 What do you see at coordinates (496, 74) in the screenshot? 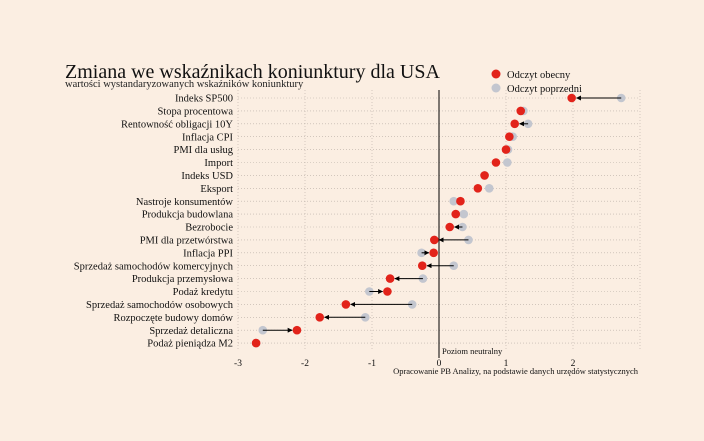
I see `legend-current-dot` at bounding box center [496, 74].